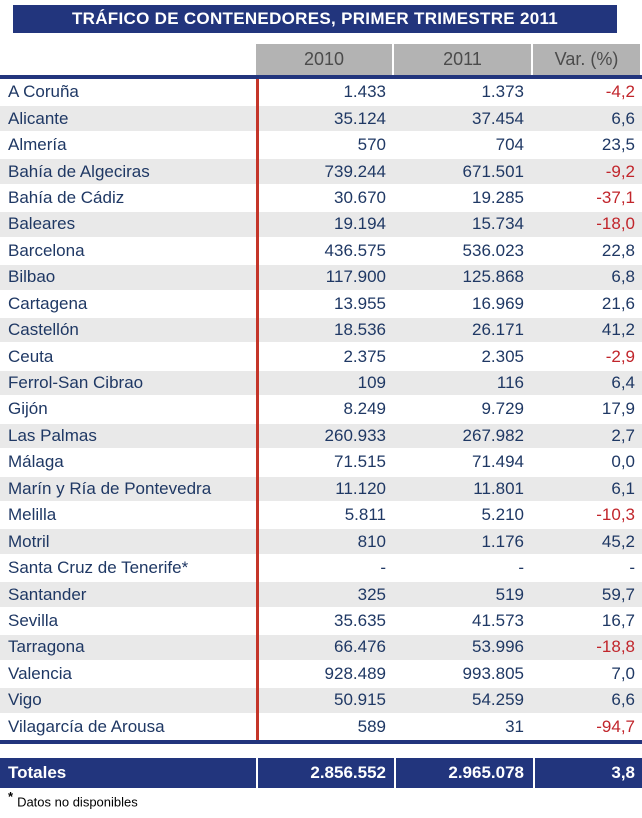  Describe the element at coordinates (11, 796) in the screenshot. I see `footnote-marker: *` at that location.